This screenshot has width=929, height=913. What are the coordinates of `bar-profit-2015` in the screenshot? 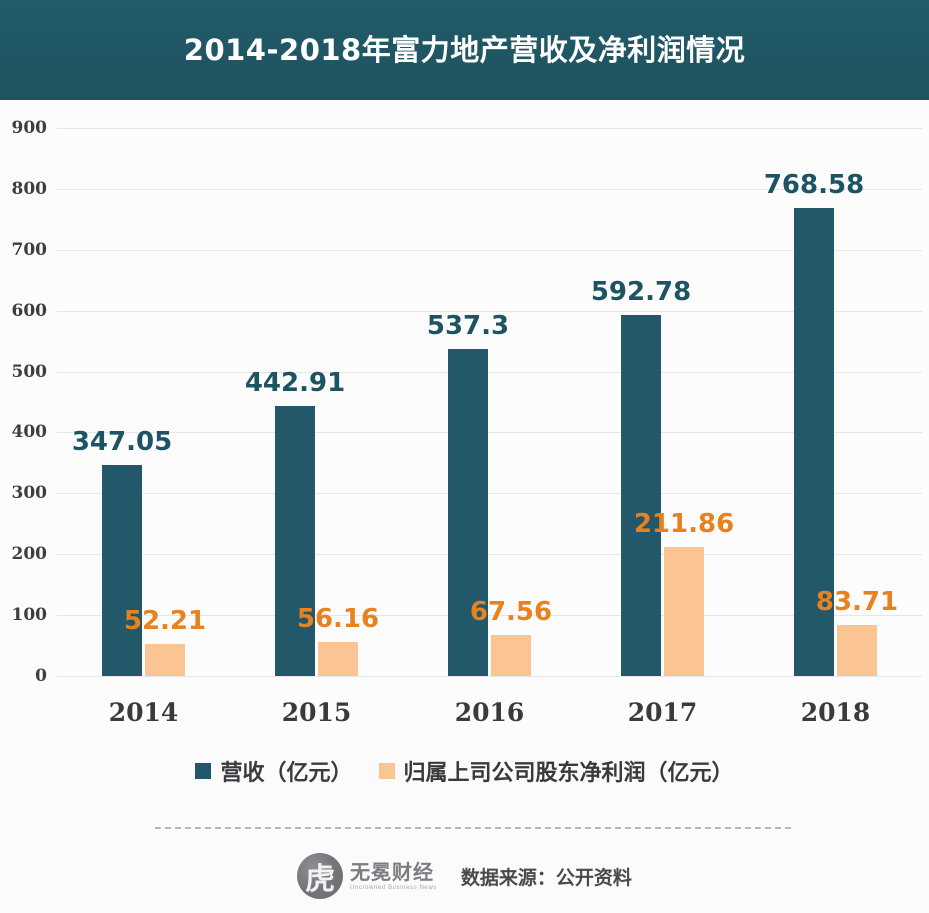 It's located at (338, 658).